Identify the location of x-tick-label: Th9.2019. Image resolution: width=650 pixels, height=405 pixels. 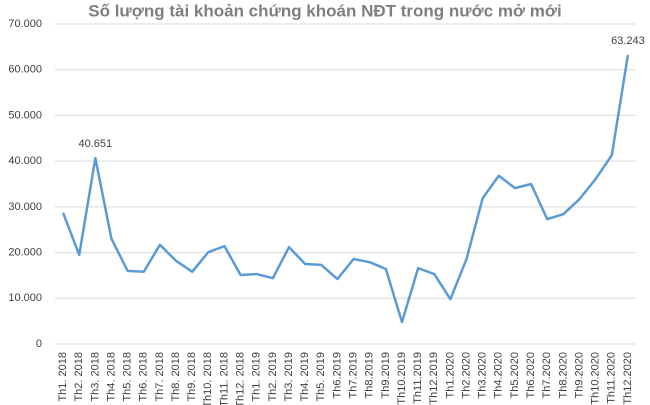
(386, 375).